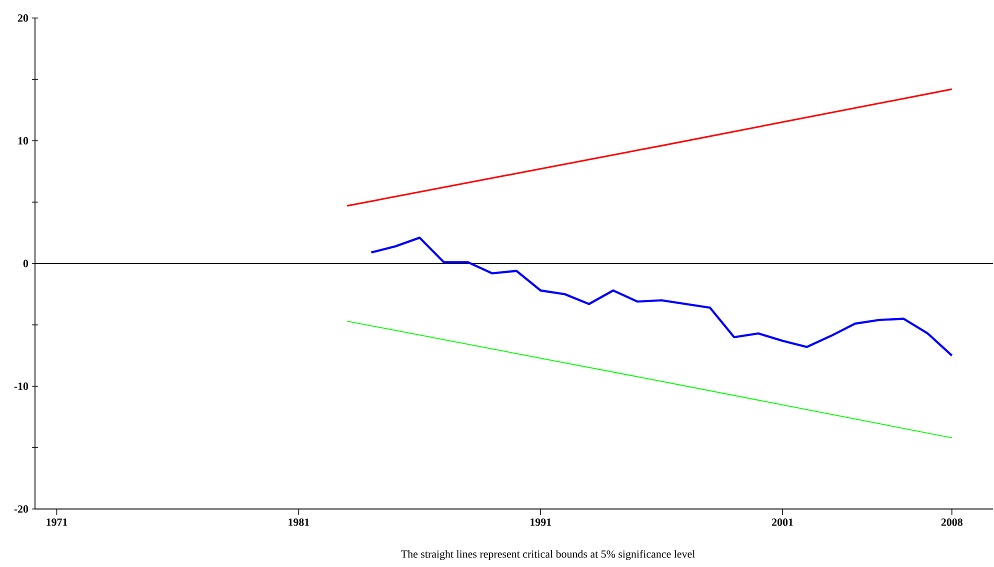 The image size is (994, 567). What do you see at coordinates (299, 522) in the screenshot?
I see `x-tick-label: 1981` at bounding box center [299, 522].